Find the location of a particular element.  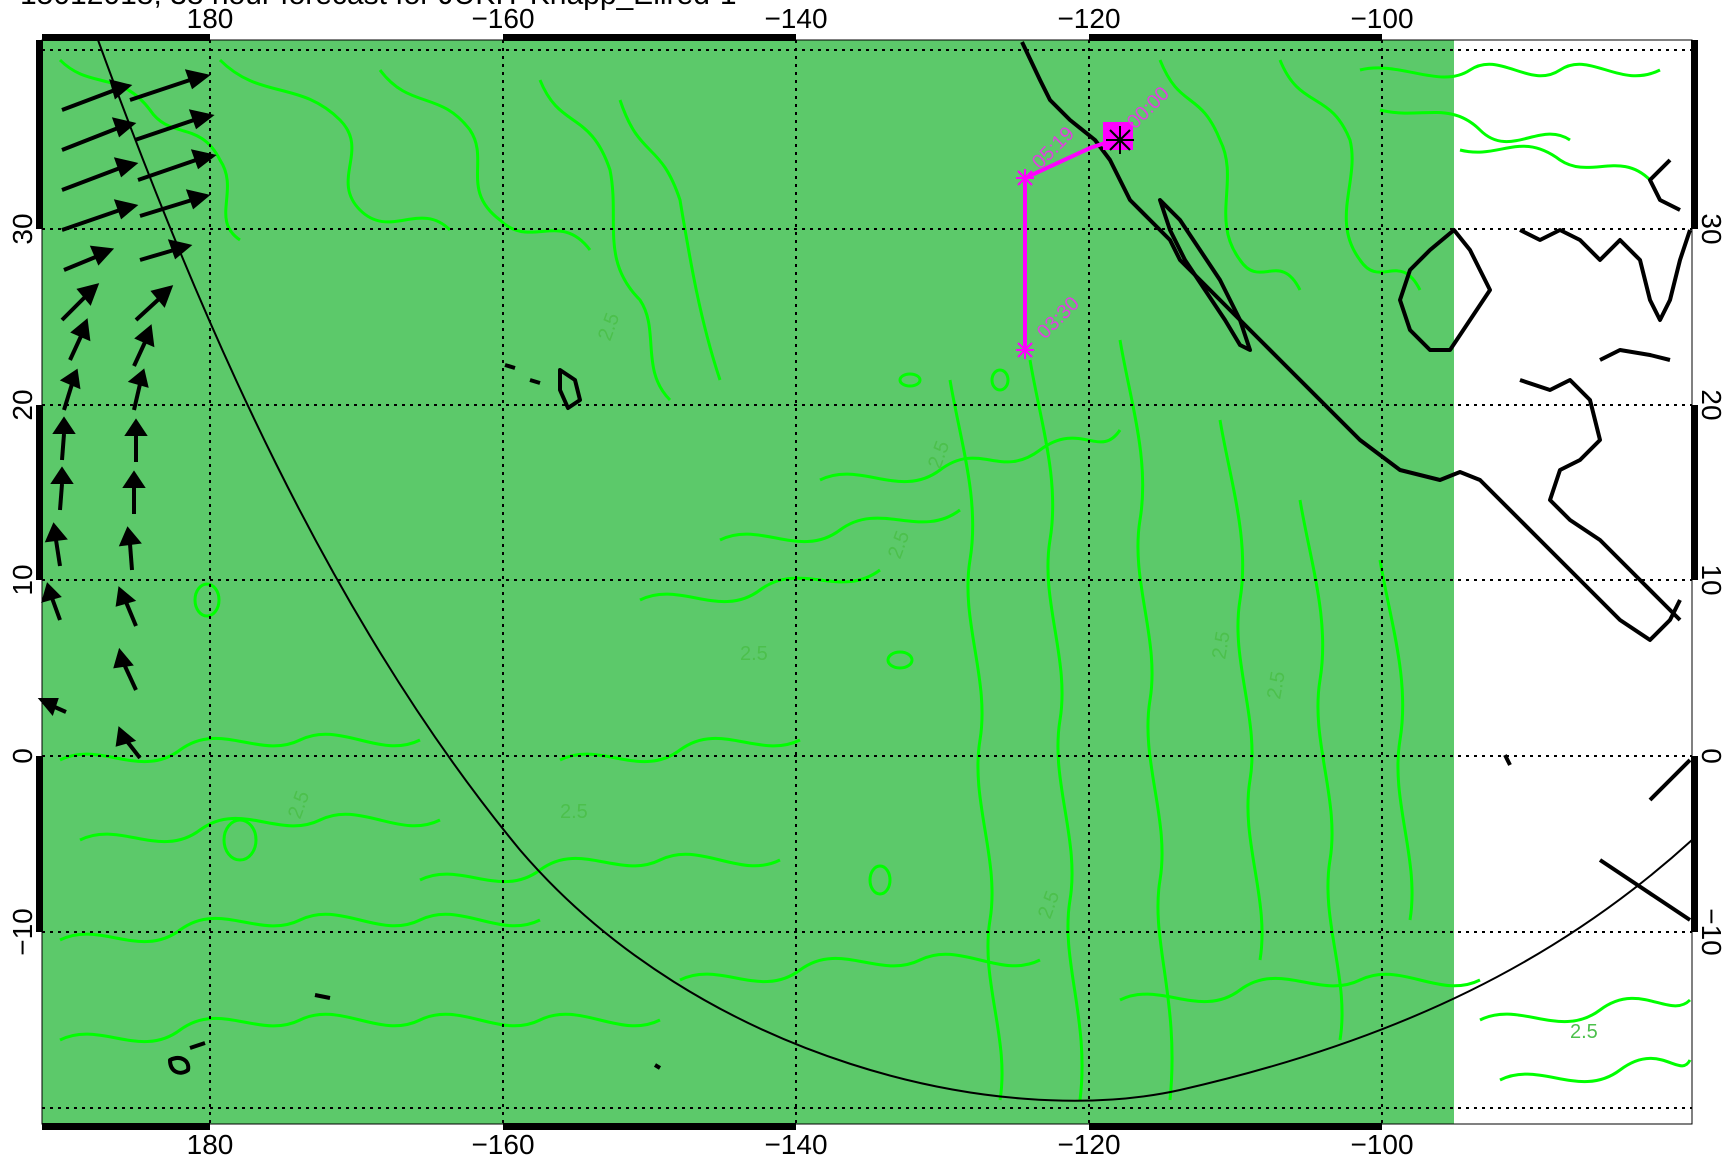

wind-arrows is located at coordinates (127, 414).